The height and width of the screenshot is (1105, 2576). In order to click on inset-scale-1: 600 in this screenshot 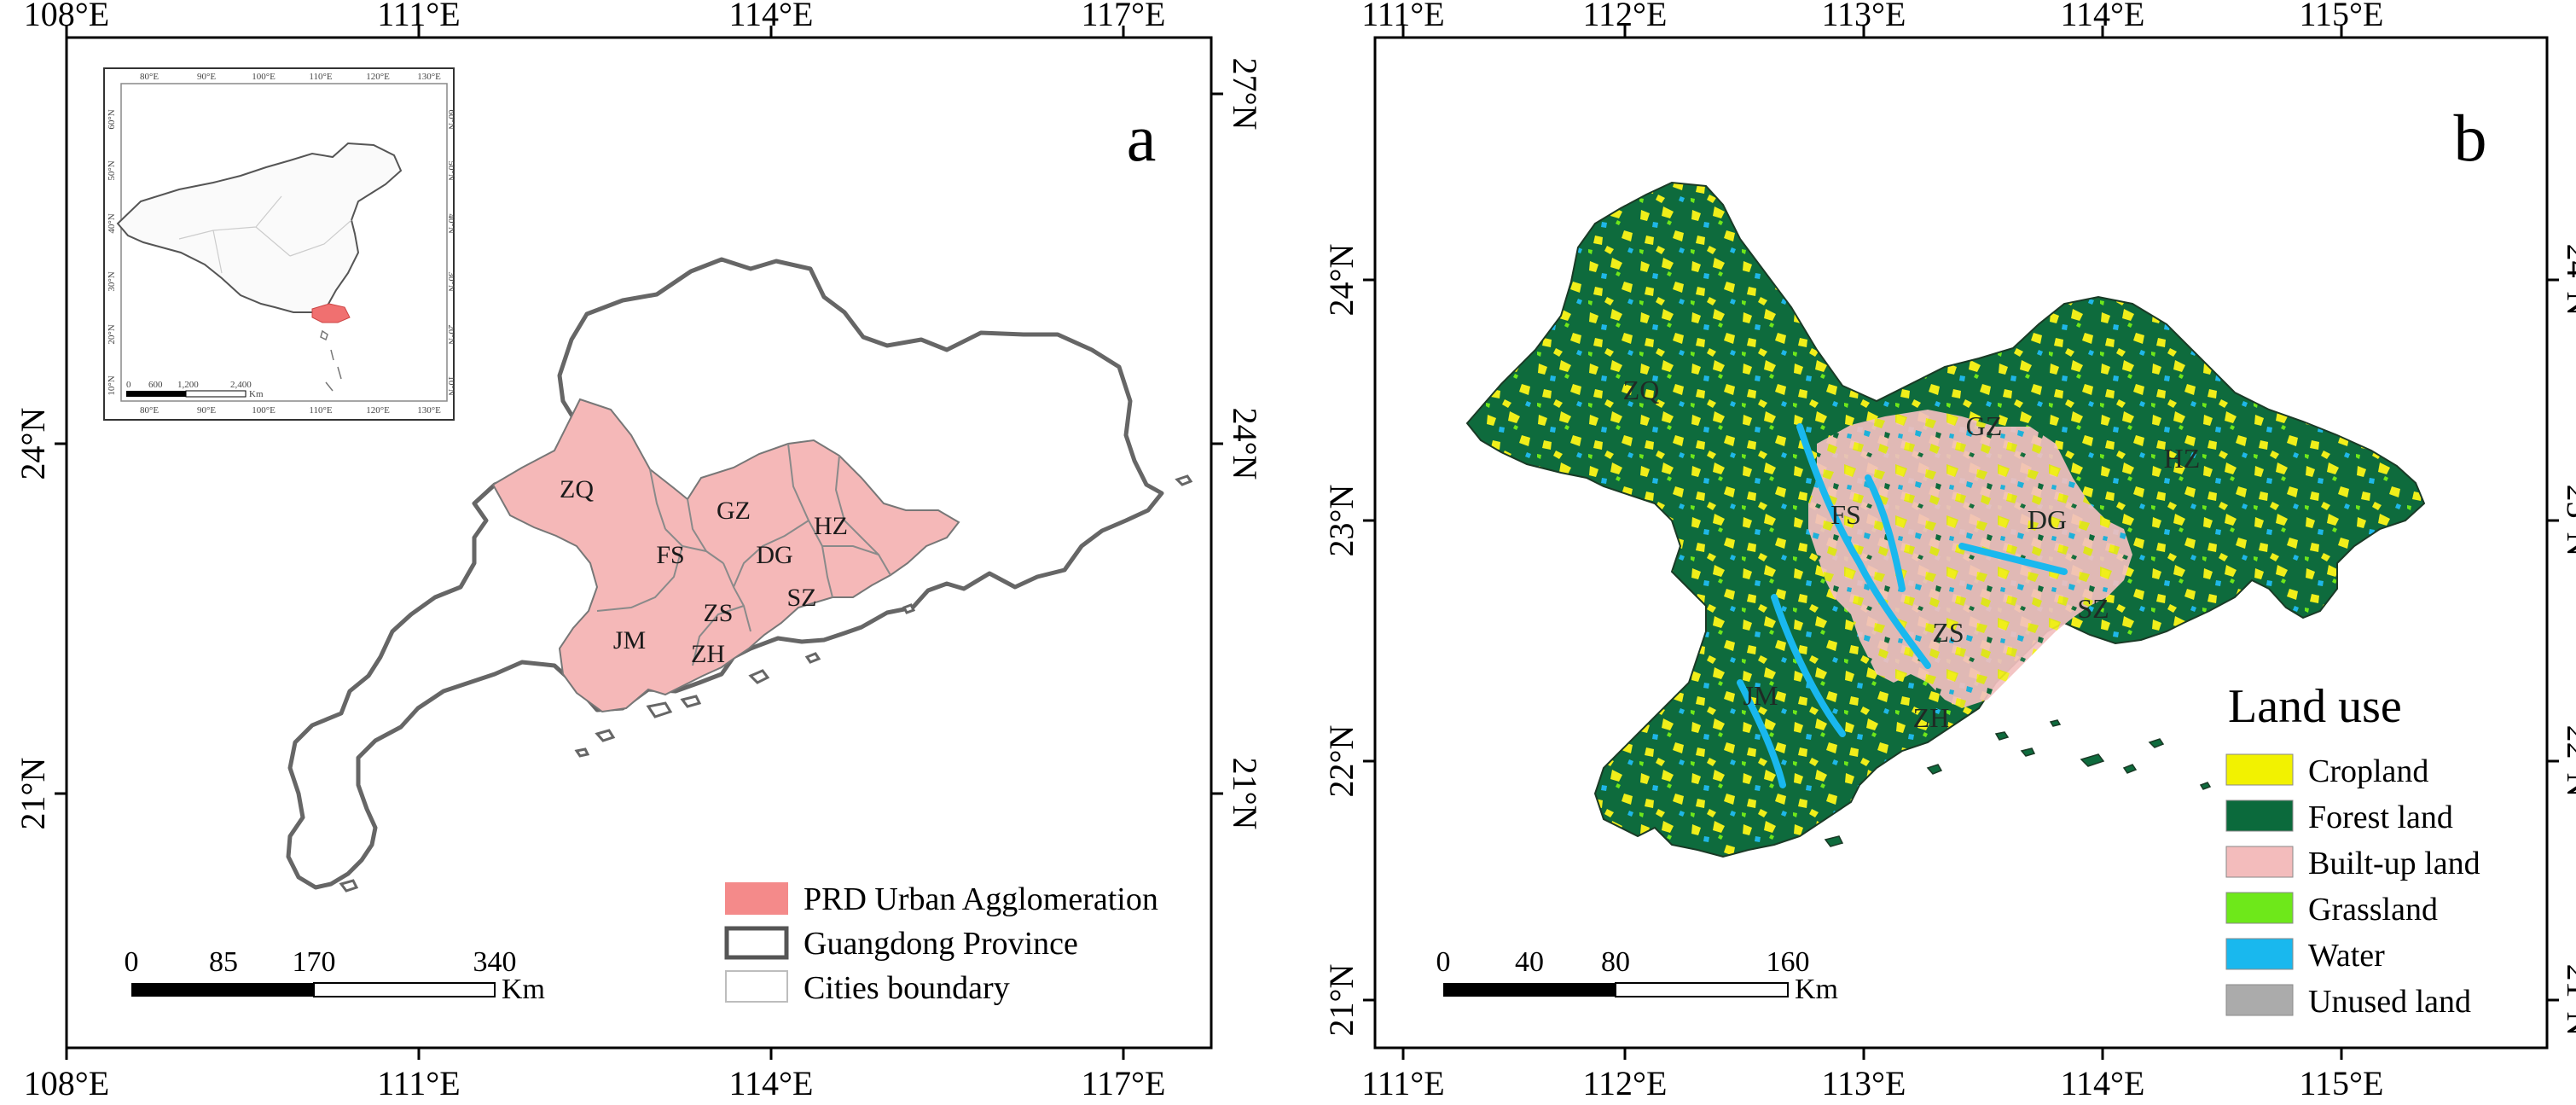, I will do `click(155, 385)`.